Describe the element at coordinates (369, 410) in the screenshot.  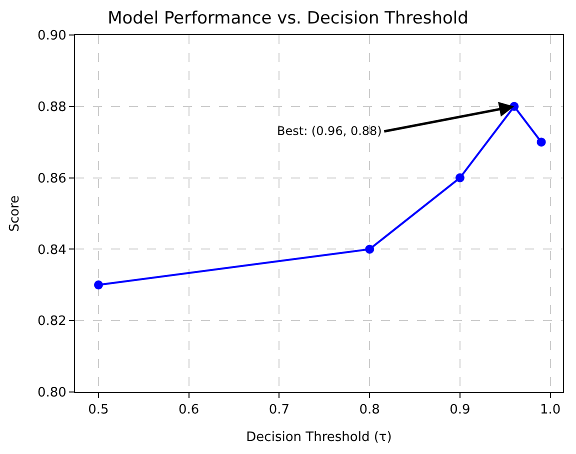
I see `x-tick-label: 0.8` at that location.